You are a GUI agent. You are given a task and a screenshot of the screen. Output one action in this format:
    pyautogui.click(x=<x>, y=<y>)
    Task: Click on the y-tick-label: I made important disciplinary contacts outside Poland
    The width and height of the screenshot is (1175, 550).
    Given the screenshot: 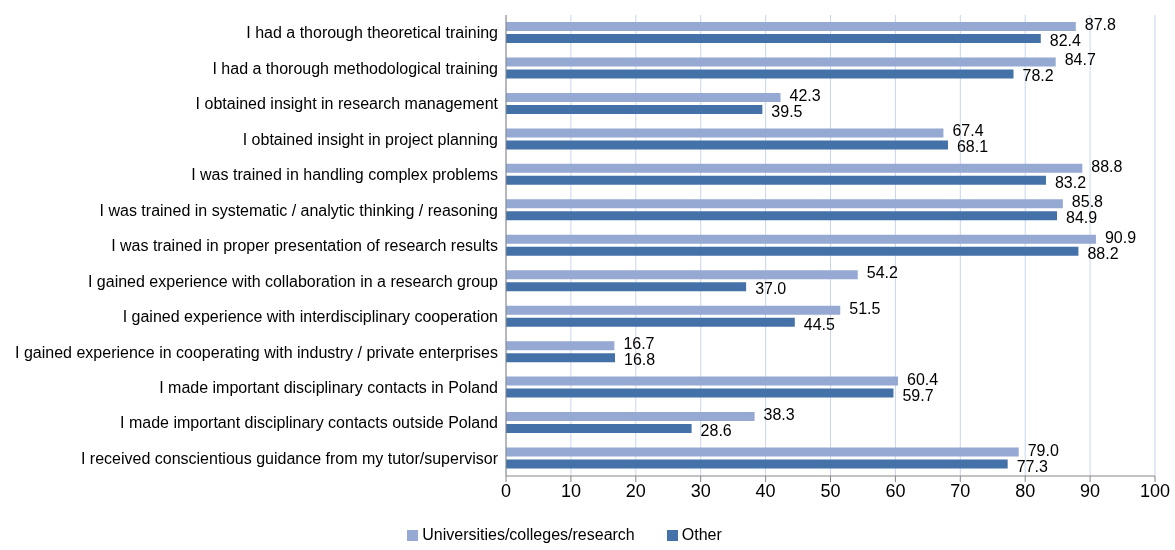 What is the action you would take?
    pyautogui.click(x=309, y=423)
    